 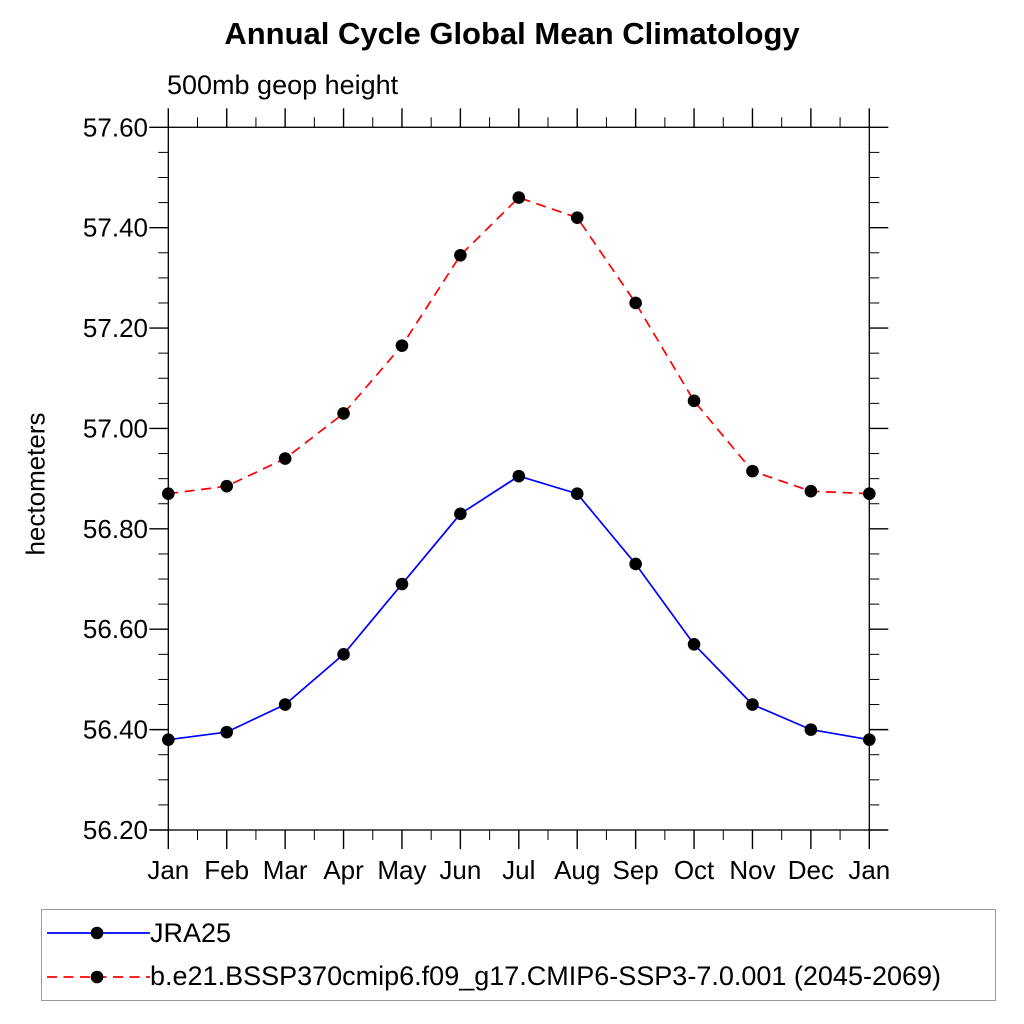 What do you see at coordinates (521, 933) in the screenshot?
I see `legend-item-jra25: JRA25` at bounding box center [521, 933].